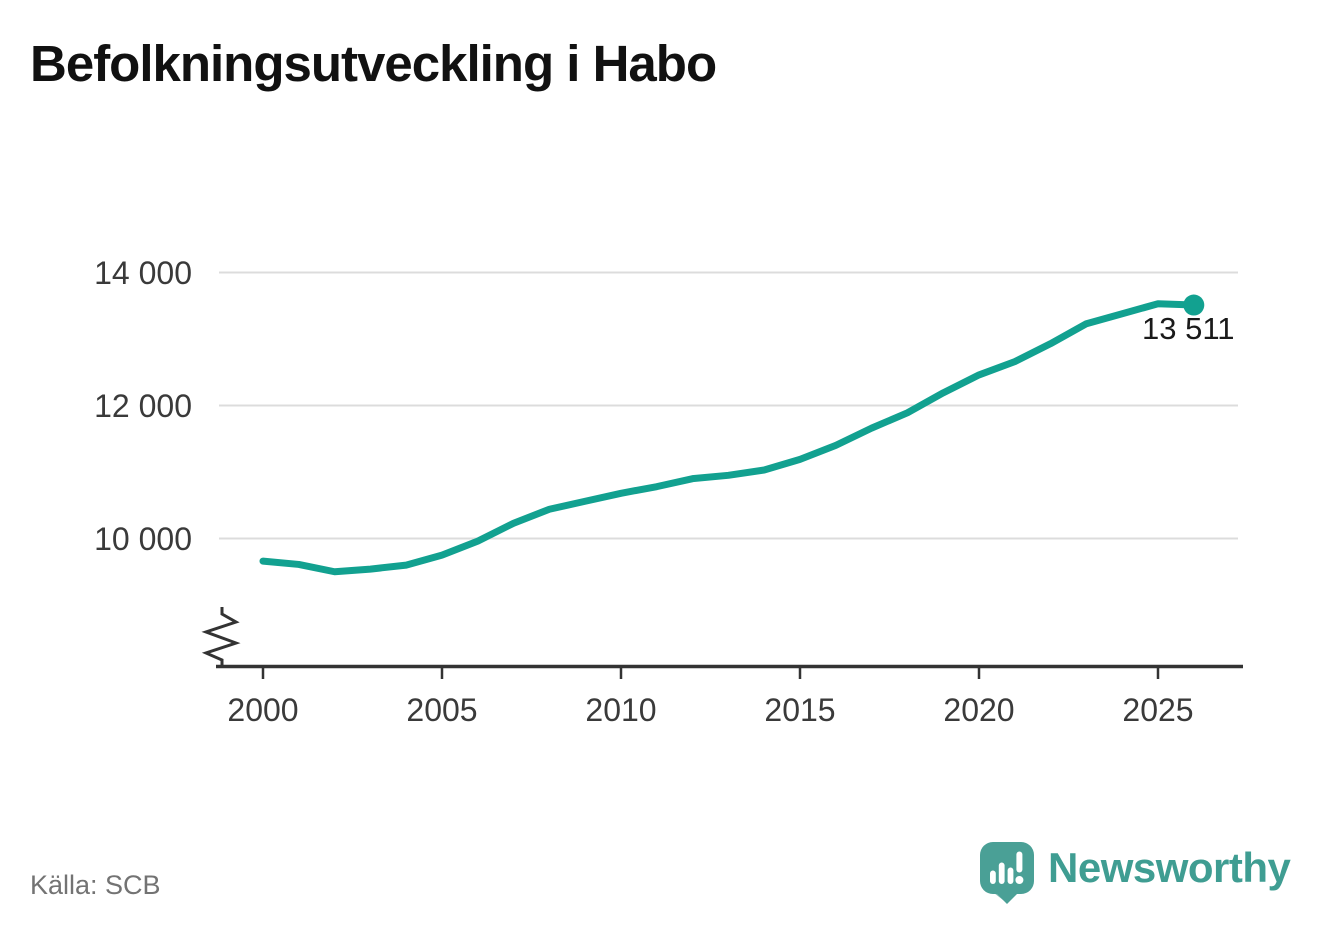 The image size is (1322, 939). Describe the element at coordinates (1158, 710) in the screenshot. I see `x-tick-label: 2025` at that location.